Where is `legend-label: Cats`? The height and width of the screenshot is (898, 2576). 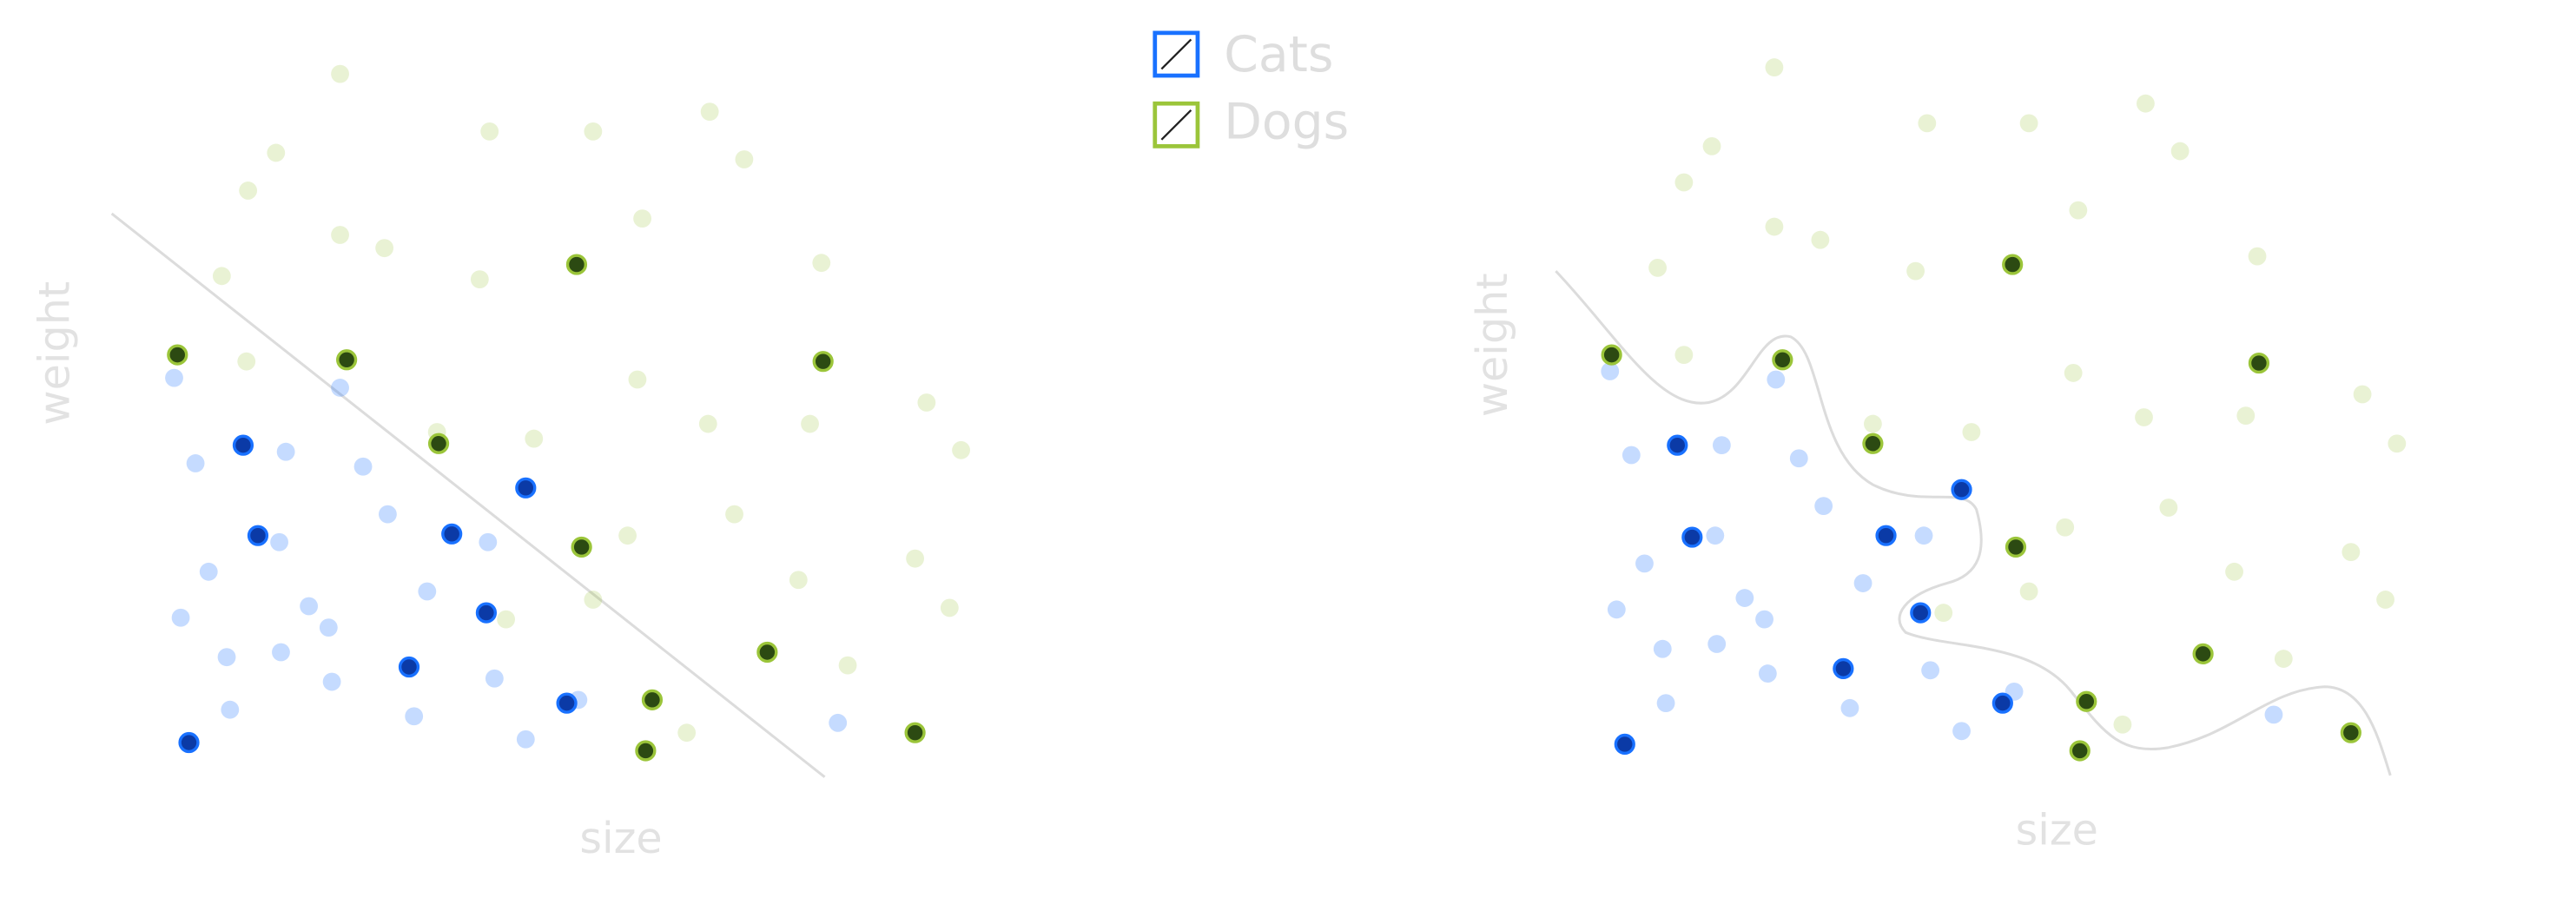 legend-label: Cats is located at coordinates (1279, 54).